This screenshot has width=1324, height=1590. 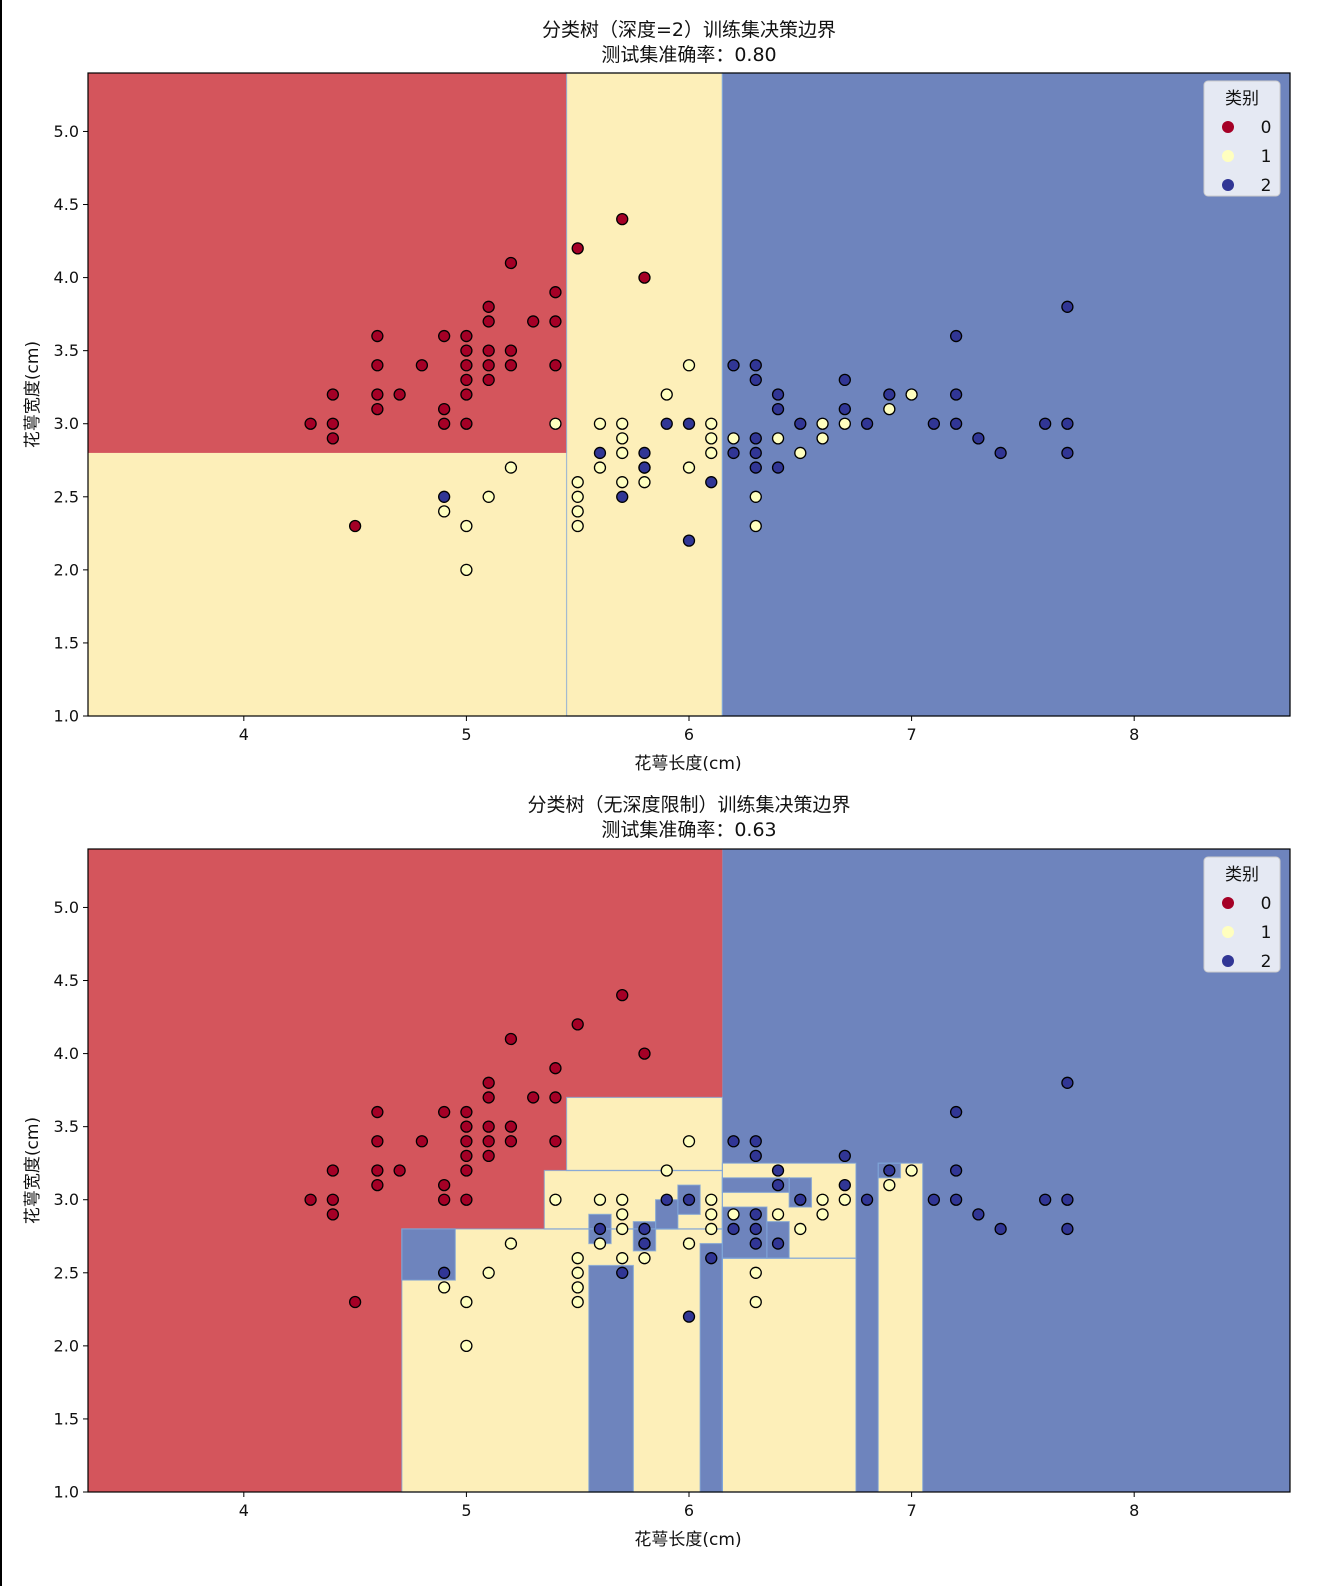 I want to click on x-tick-label: 6, so click(x=689, y=734).